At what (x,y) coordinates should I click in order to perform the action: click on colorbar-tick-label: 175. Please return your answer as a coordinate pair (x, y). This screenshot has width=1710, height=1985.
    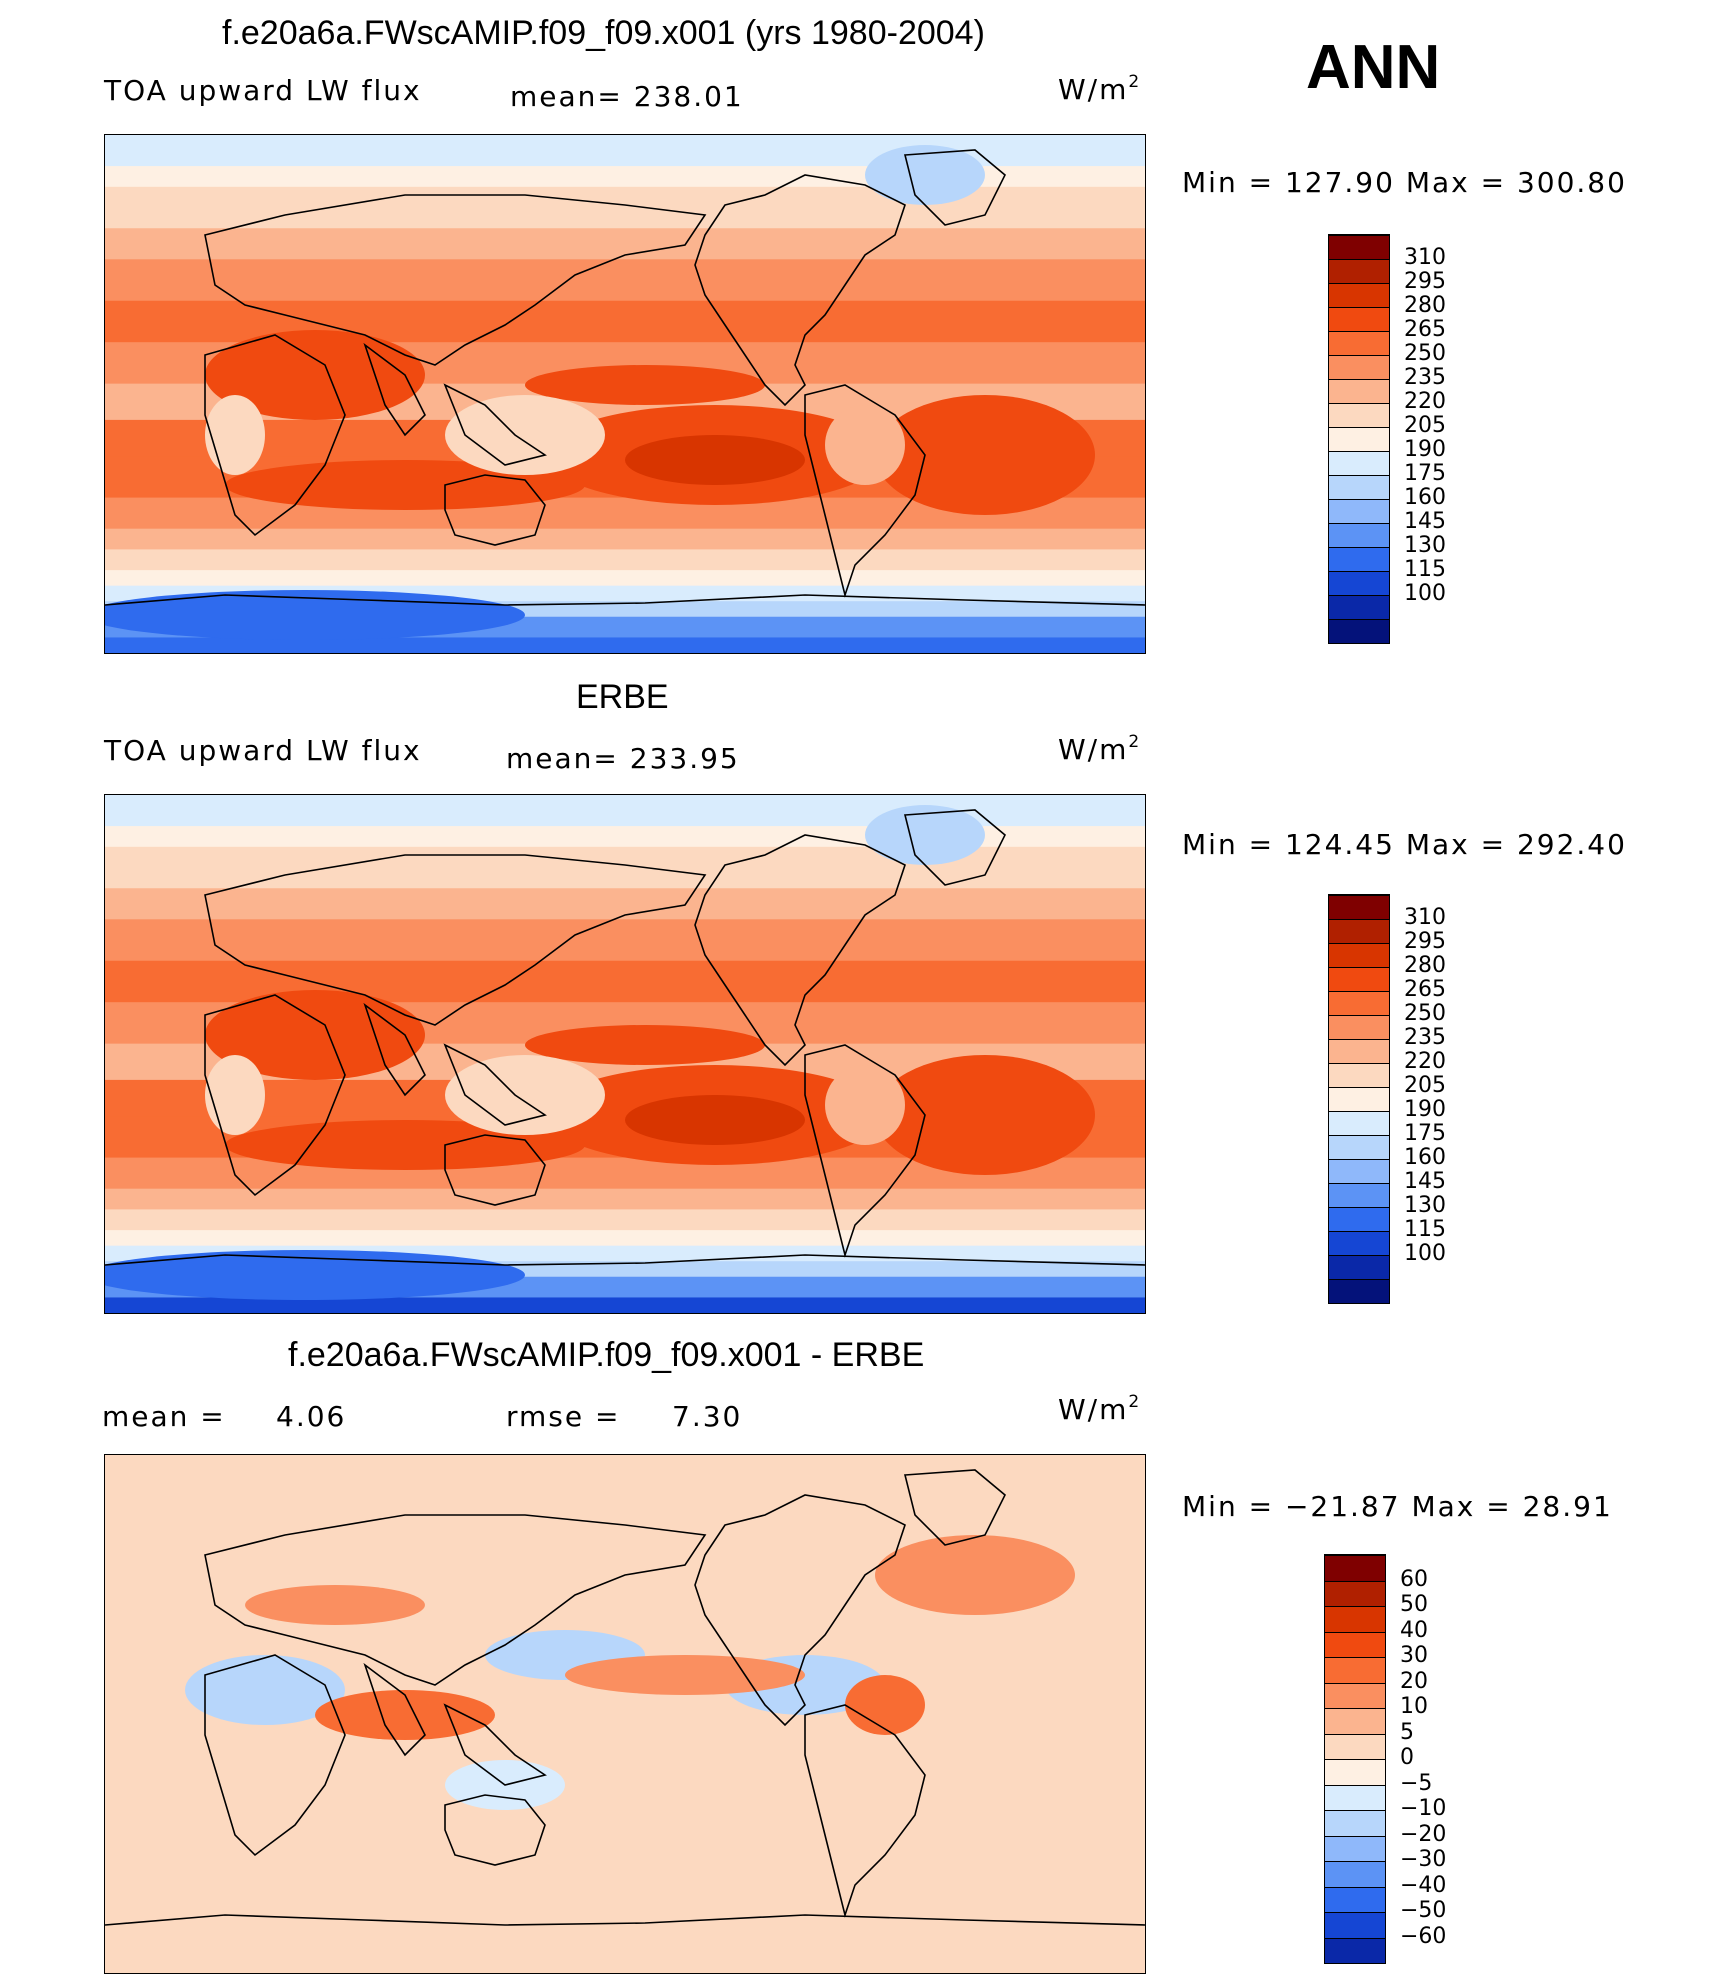
    Looking at the image, I should click on (1425, 473).